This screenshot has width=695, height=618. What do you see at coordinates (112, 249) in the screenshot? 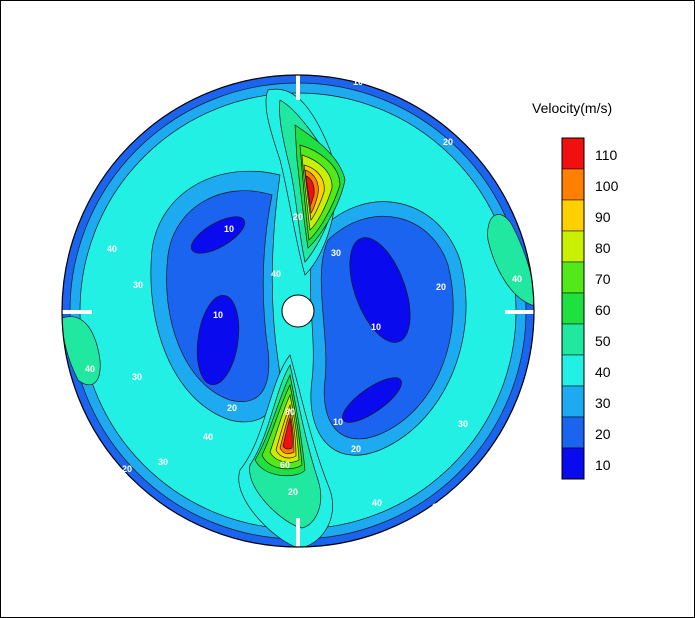
I see `contour-label-15: 40` at bounding box center [112, 249].